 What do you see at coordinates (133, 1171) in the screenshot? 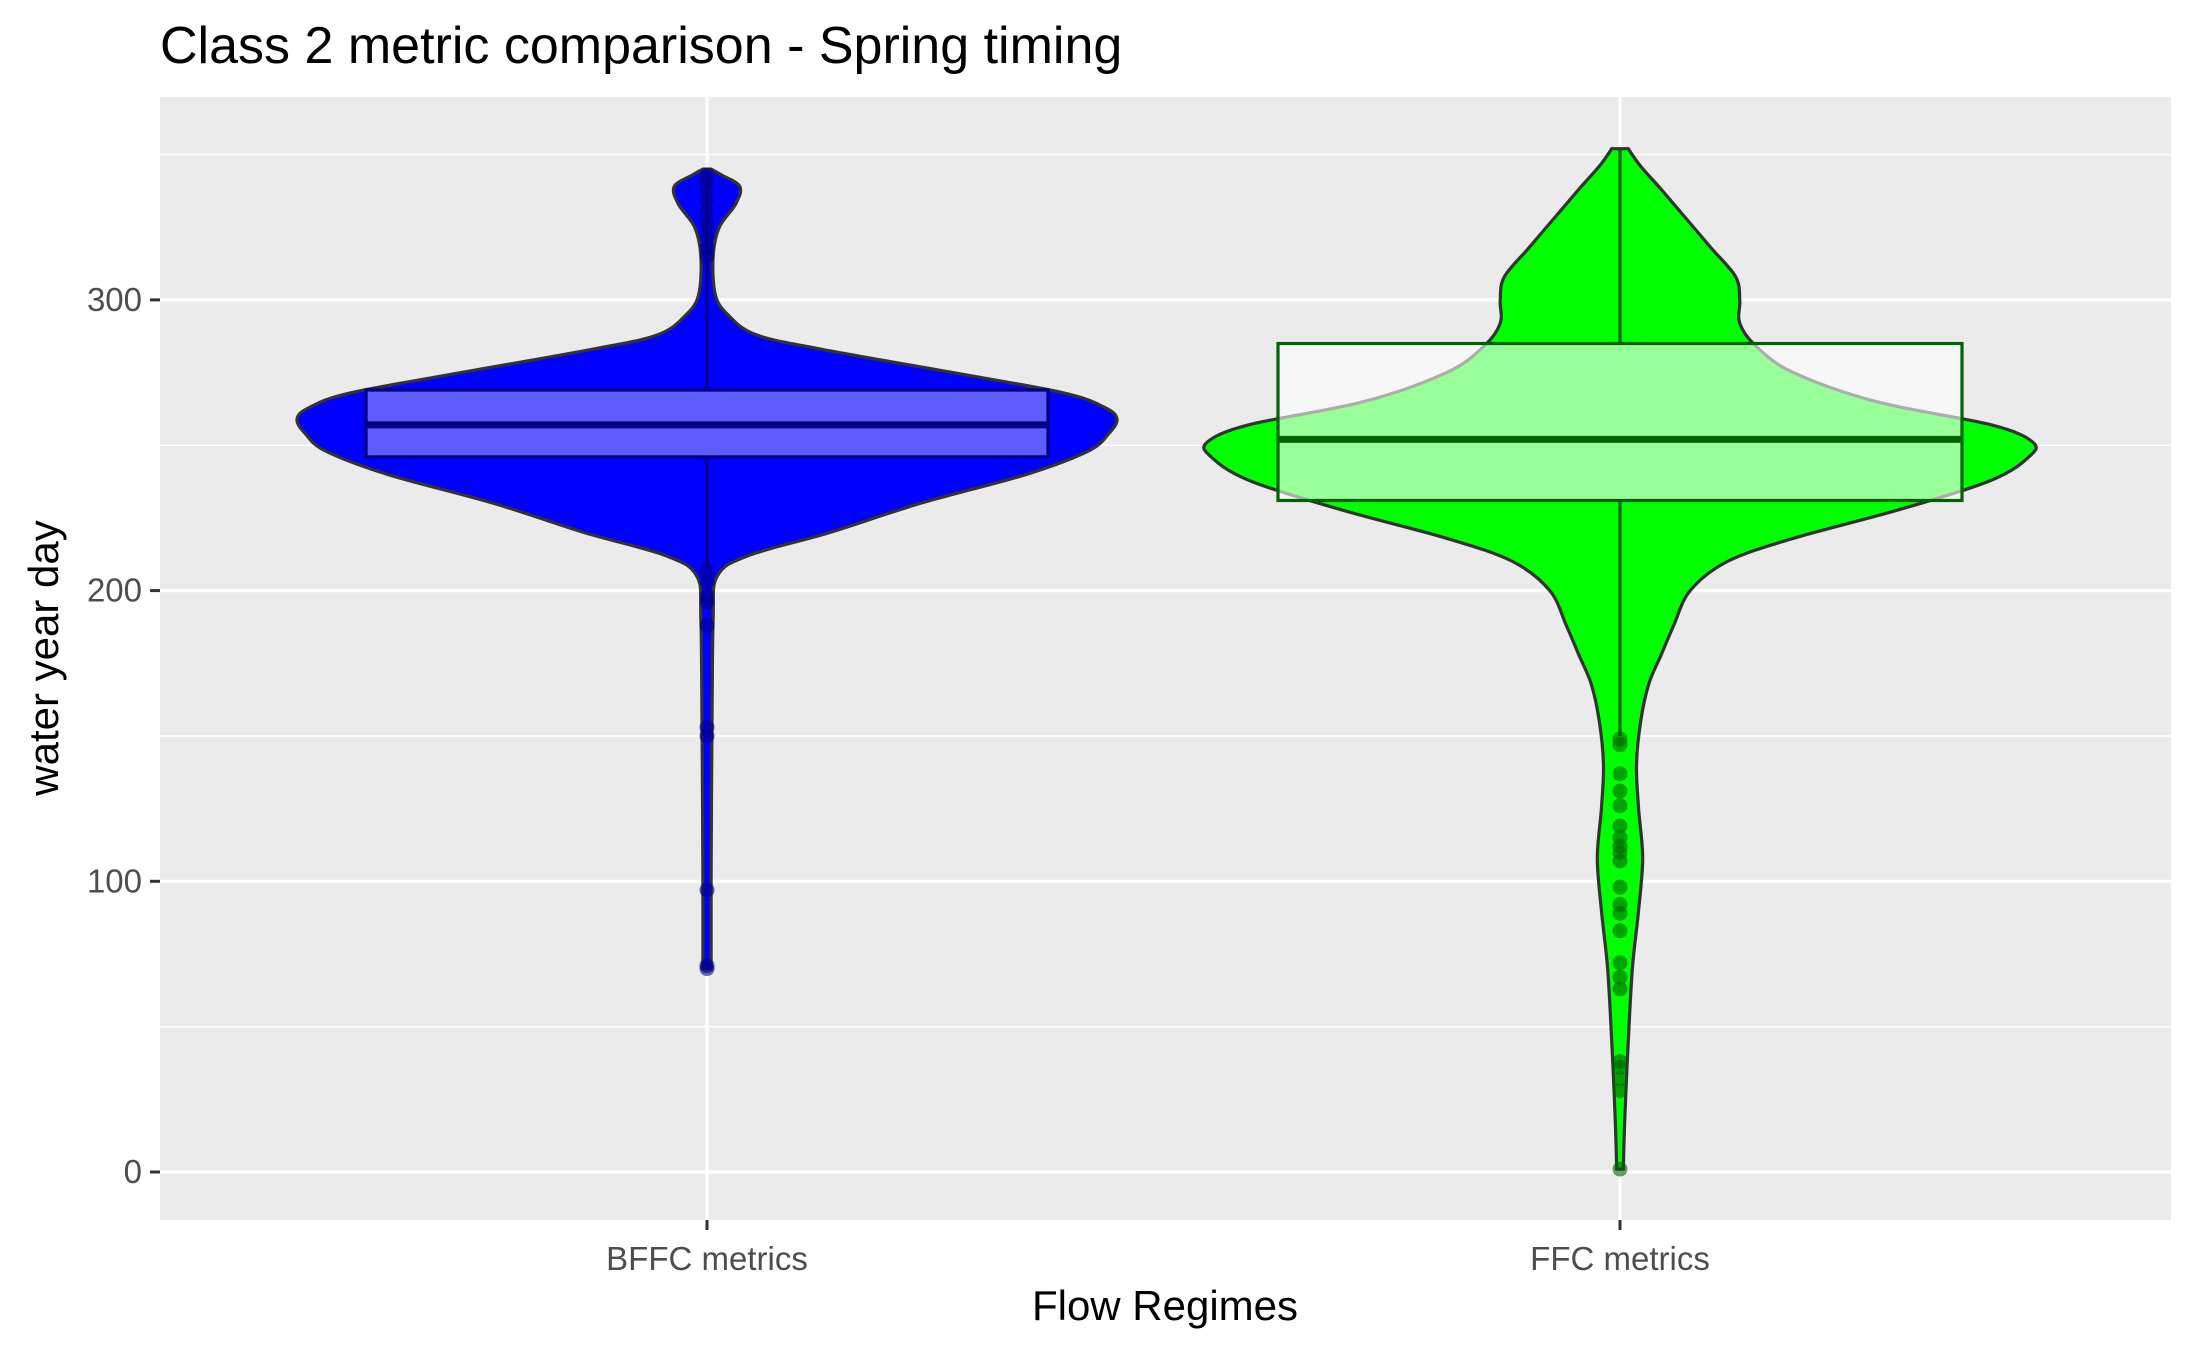
I see `y-tick-label: 0` at bounding box center [133, 1171].